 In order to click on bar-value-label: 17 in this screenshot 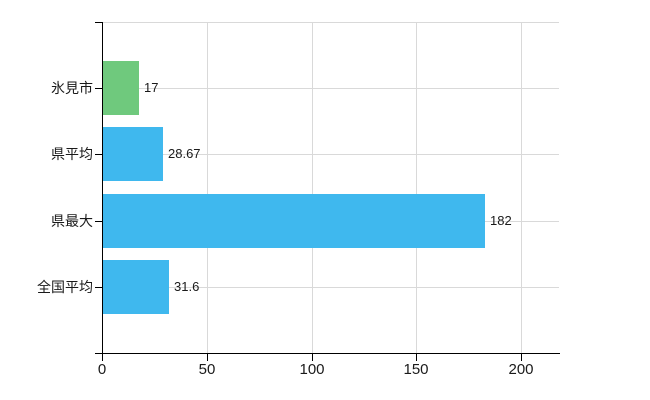, I will do `click(151, 87)`.